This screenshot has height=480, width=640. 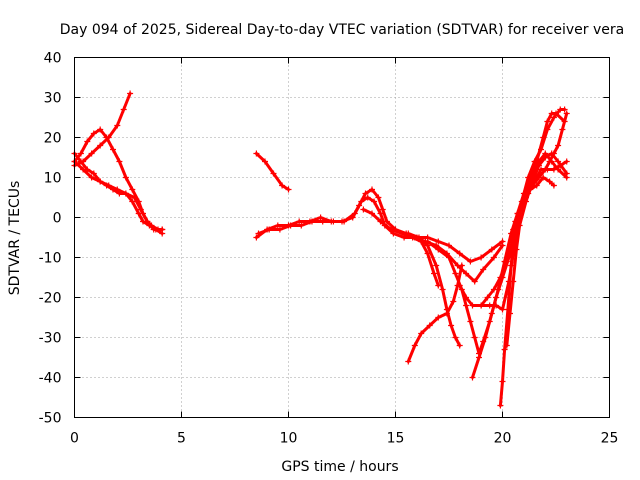 I want to click on y-tick-label-40: 40, so click(x=53, y=59).